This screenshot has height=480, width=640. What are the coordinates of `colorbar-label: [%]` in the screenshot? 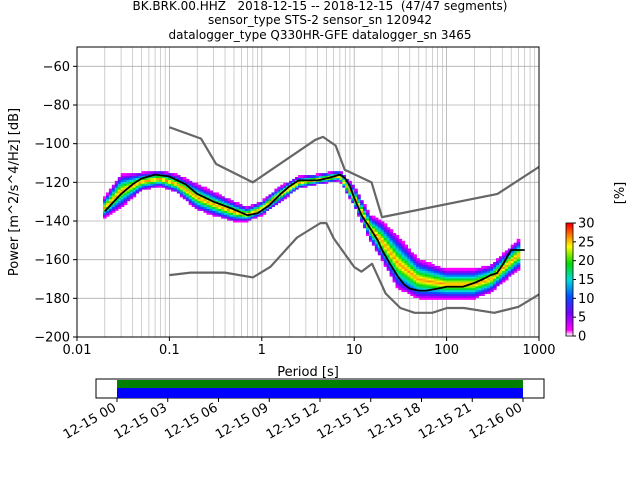 It's located at (620, 193).